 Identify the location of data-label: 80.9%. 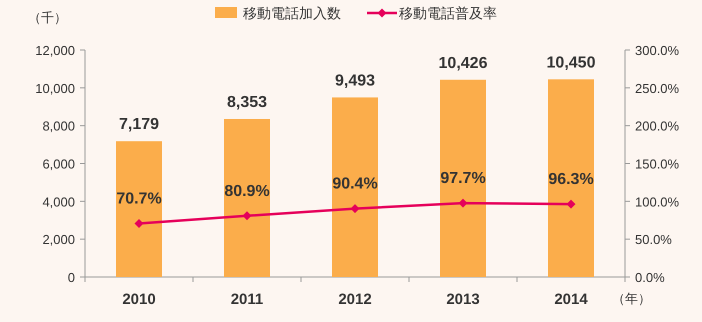
(247, 191).